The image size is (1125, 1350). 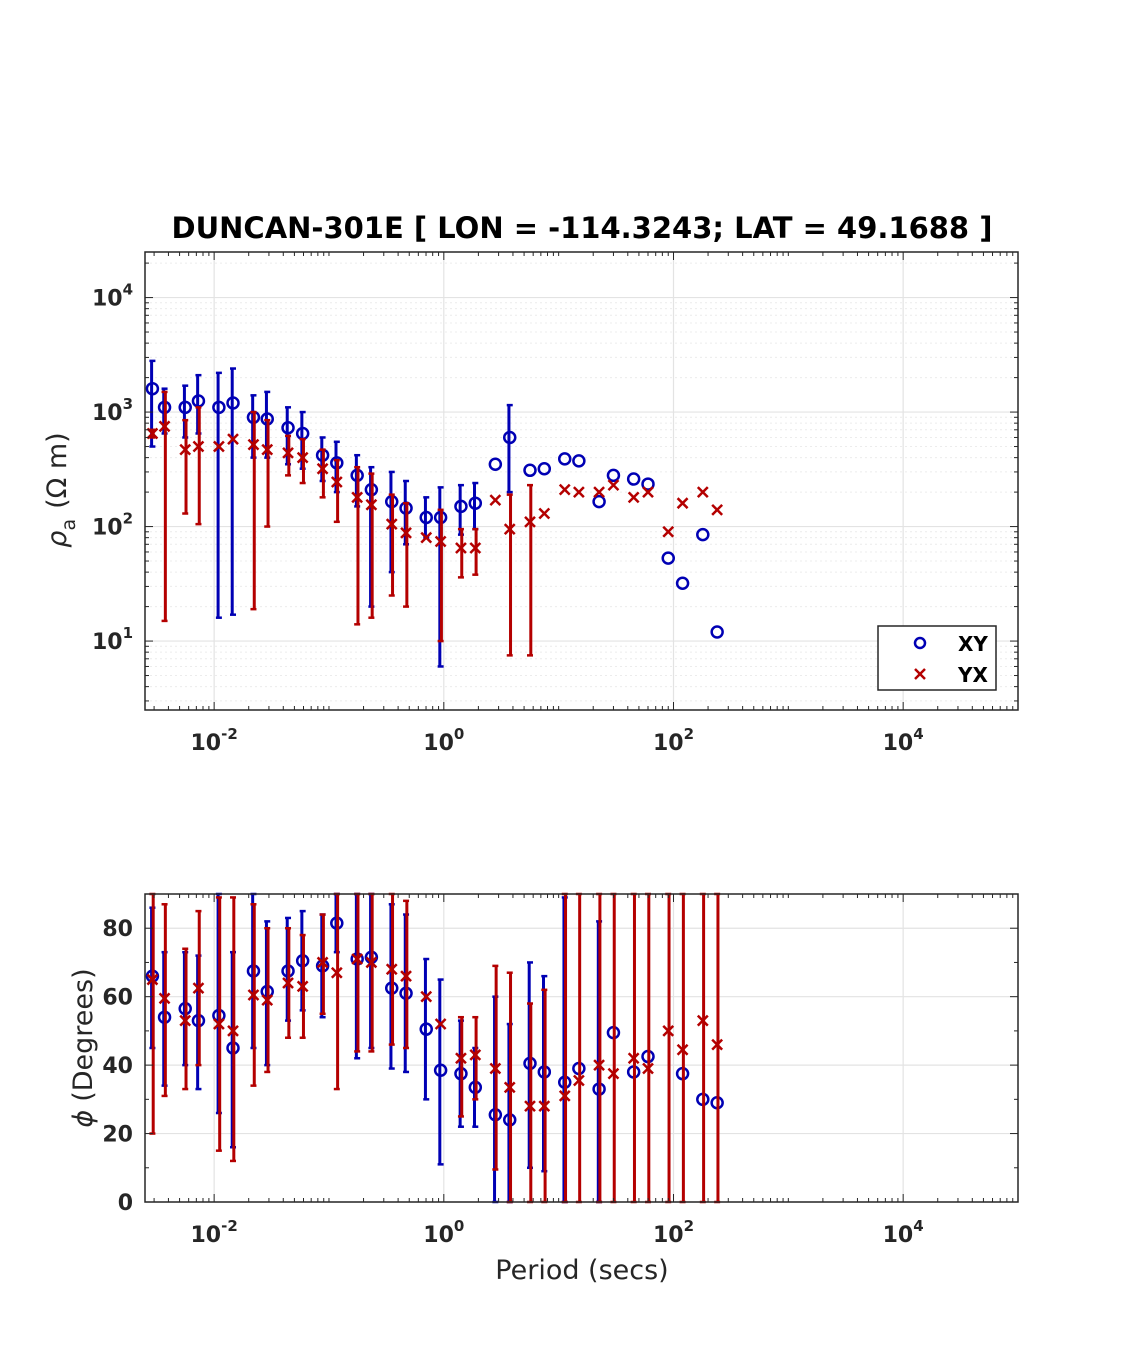 What do you see at coordinates (83, 1119) in the screenshot?
I see `phi-symbol: ϕ` at bounding box center [83, 1119].